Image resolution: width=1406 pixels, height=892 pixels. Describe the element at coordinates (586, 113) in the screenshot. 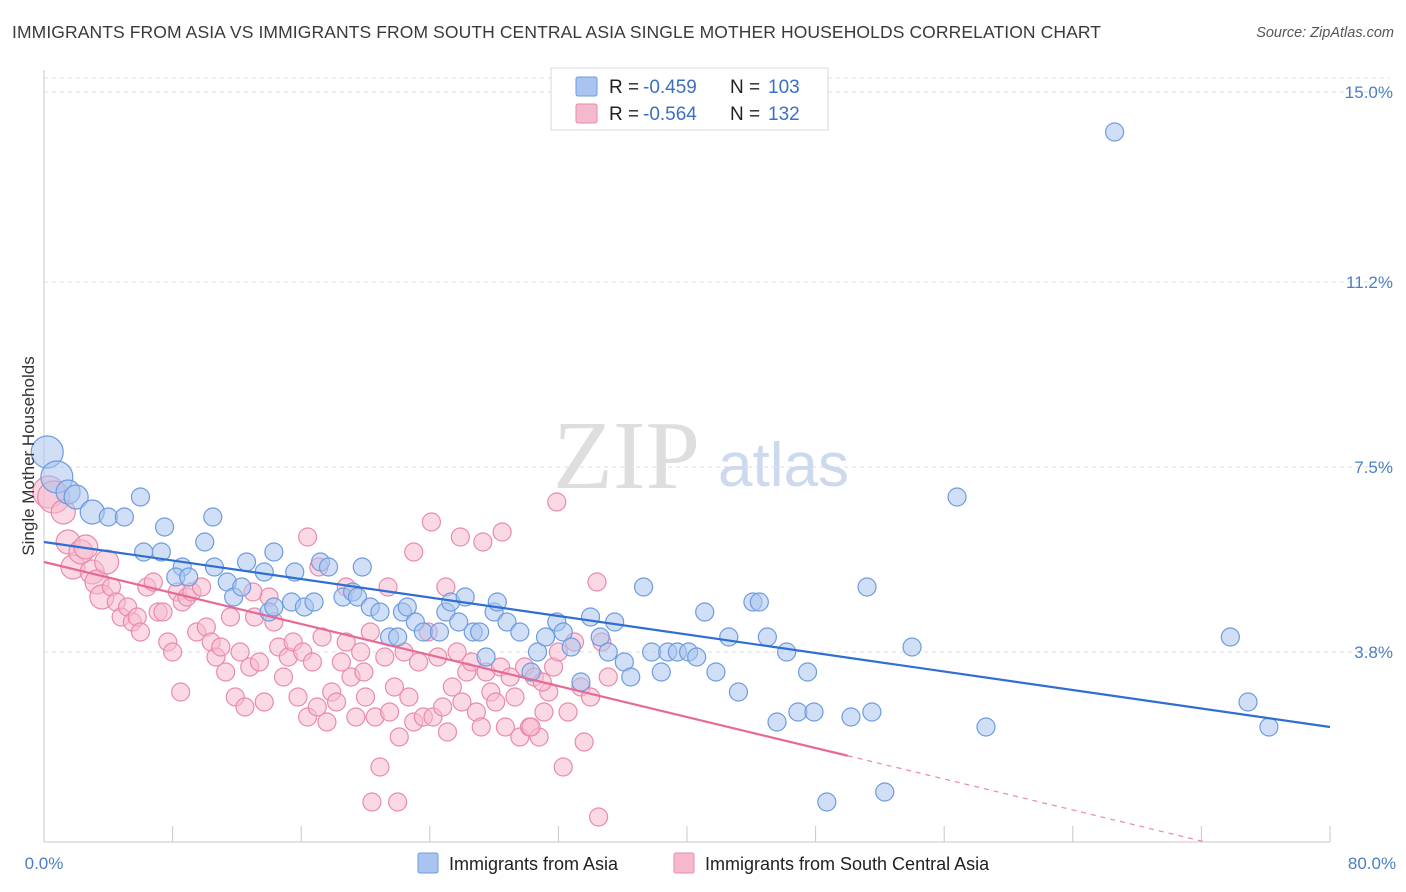

I see `legend-swatch-south-central-asia` at that location.